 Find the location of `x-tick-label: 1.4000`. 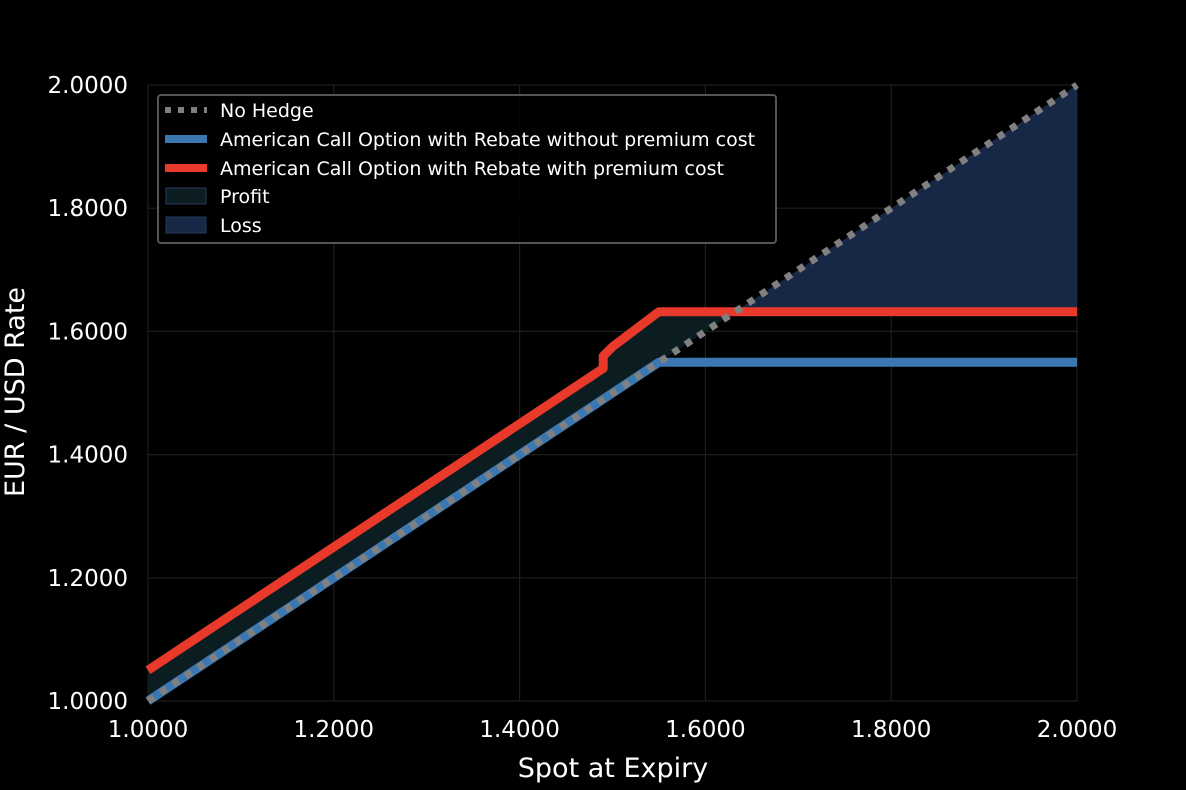

x-tick-label: 1.4000 is located at coordinates (519, 730).